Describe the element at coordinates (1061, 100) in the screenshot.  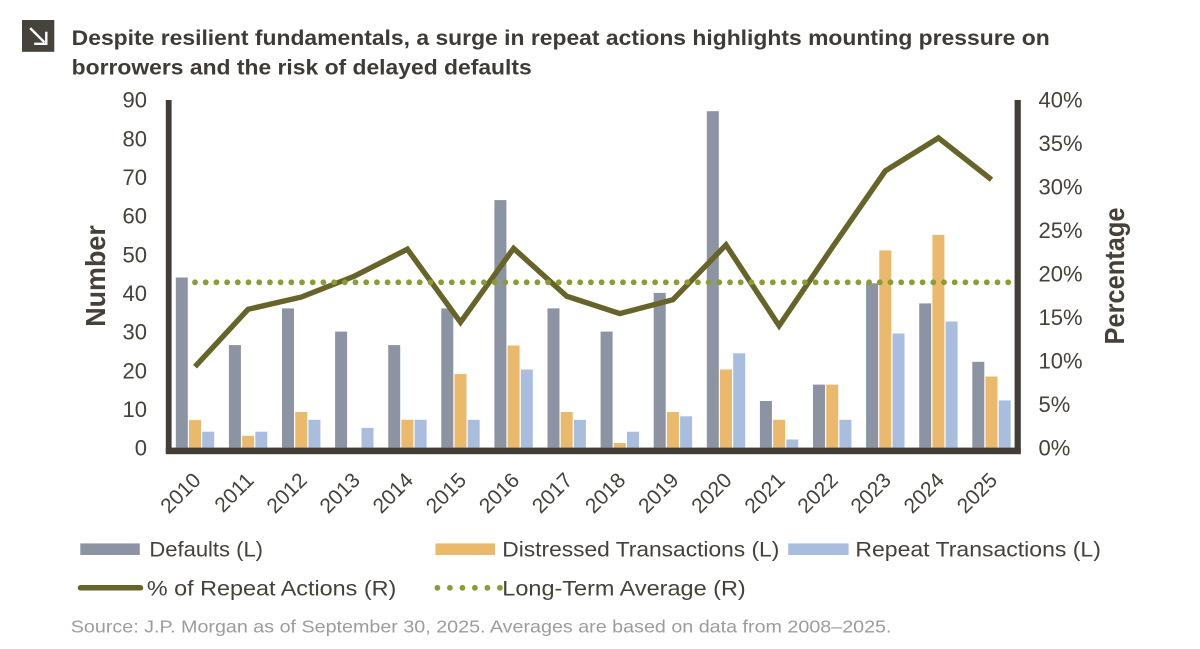
I see `svg-text: 40%` at that location.